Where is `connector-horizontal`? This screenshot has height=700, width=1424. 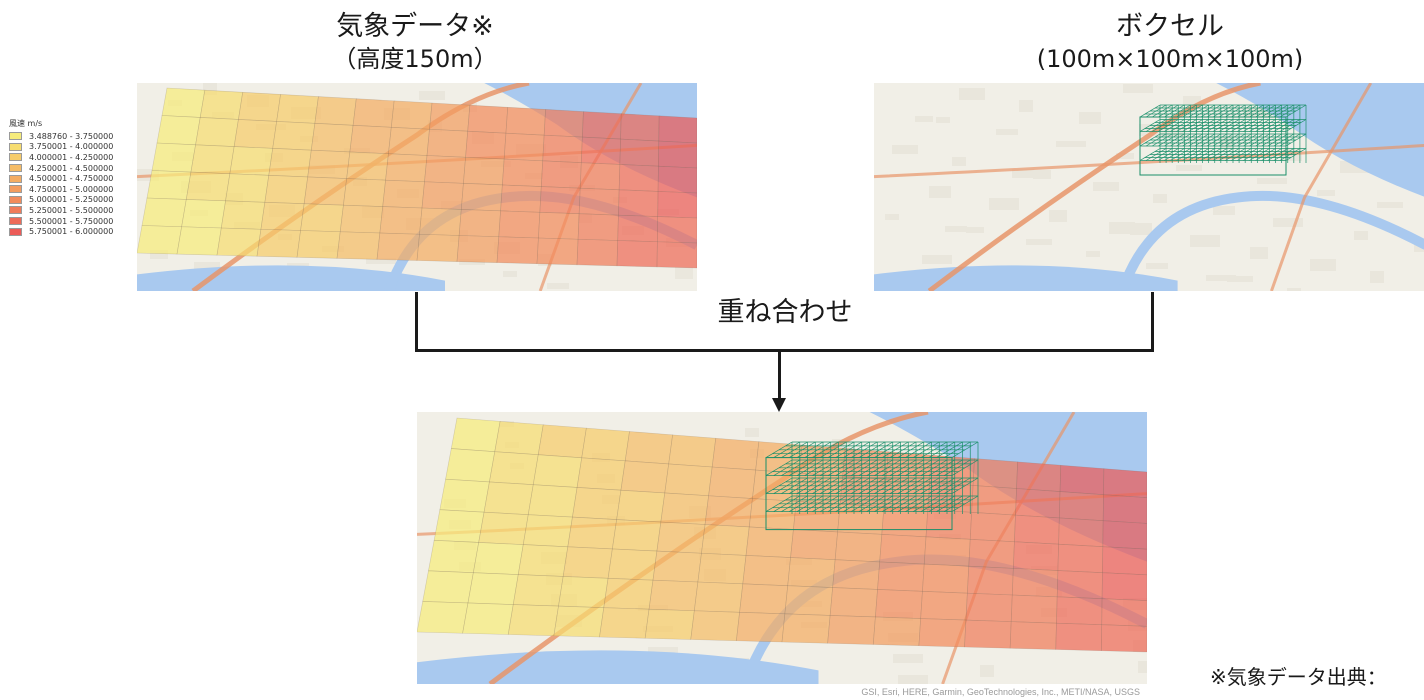 connector-horizontal is located at coordinates (784, 350).